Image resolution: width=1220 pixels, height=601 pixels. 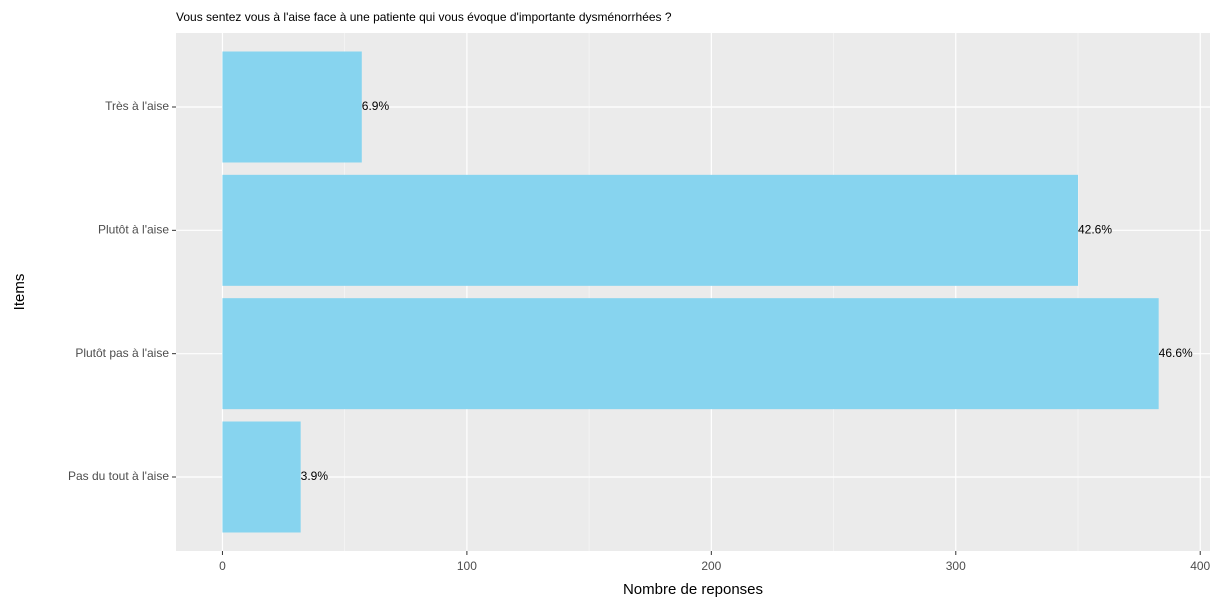 What do you see at coordinates (133, 230) in the screenshot?
I see `y-tick-label: Plutôt à l'aise` at bounding box center [133, 230].